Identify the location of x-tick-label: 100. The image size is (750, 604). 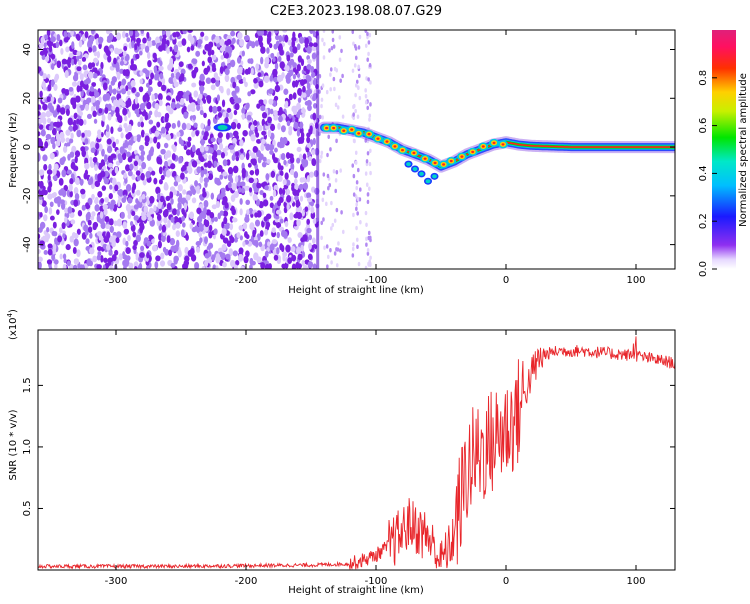
(635, 280).